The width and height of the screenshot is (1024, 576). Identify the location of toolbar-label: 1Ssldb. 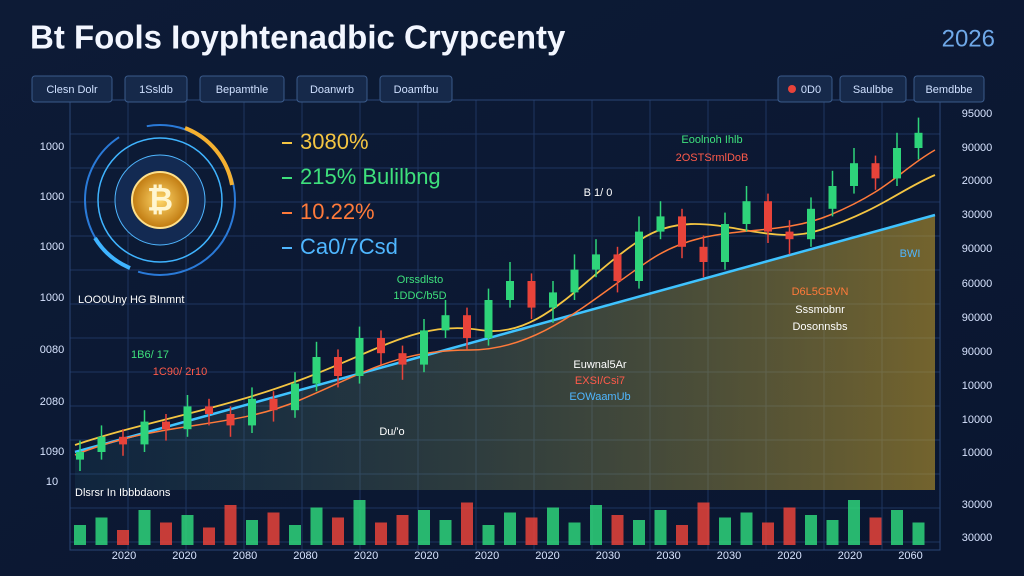
(156, 90).